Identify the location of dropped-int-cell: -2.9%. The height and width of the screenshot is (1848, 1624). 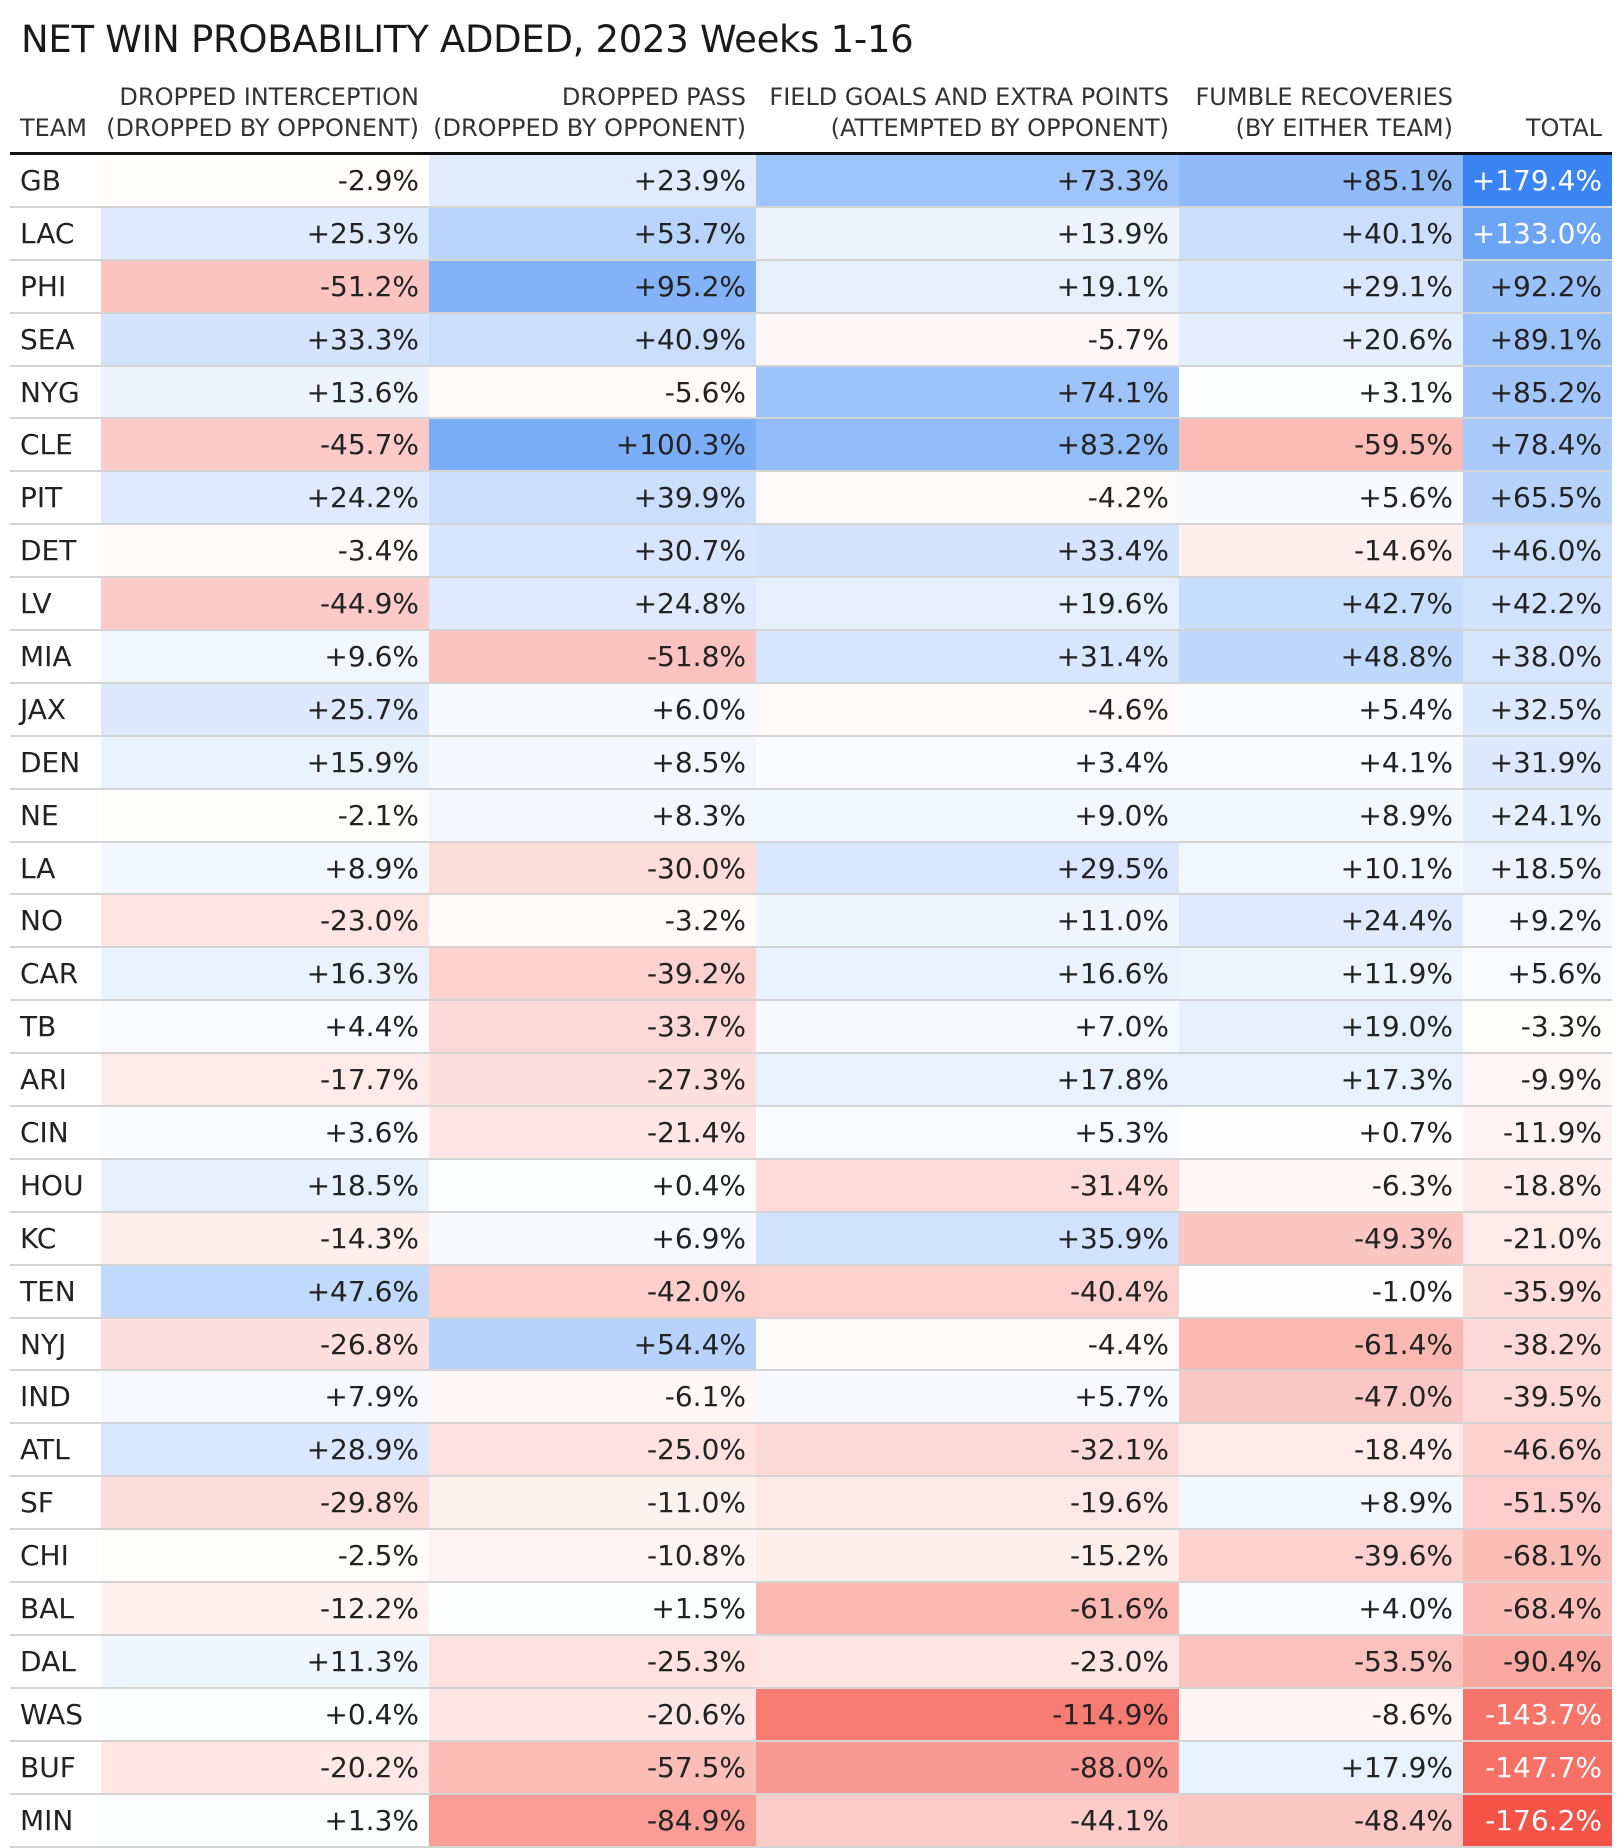
(265, 180).